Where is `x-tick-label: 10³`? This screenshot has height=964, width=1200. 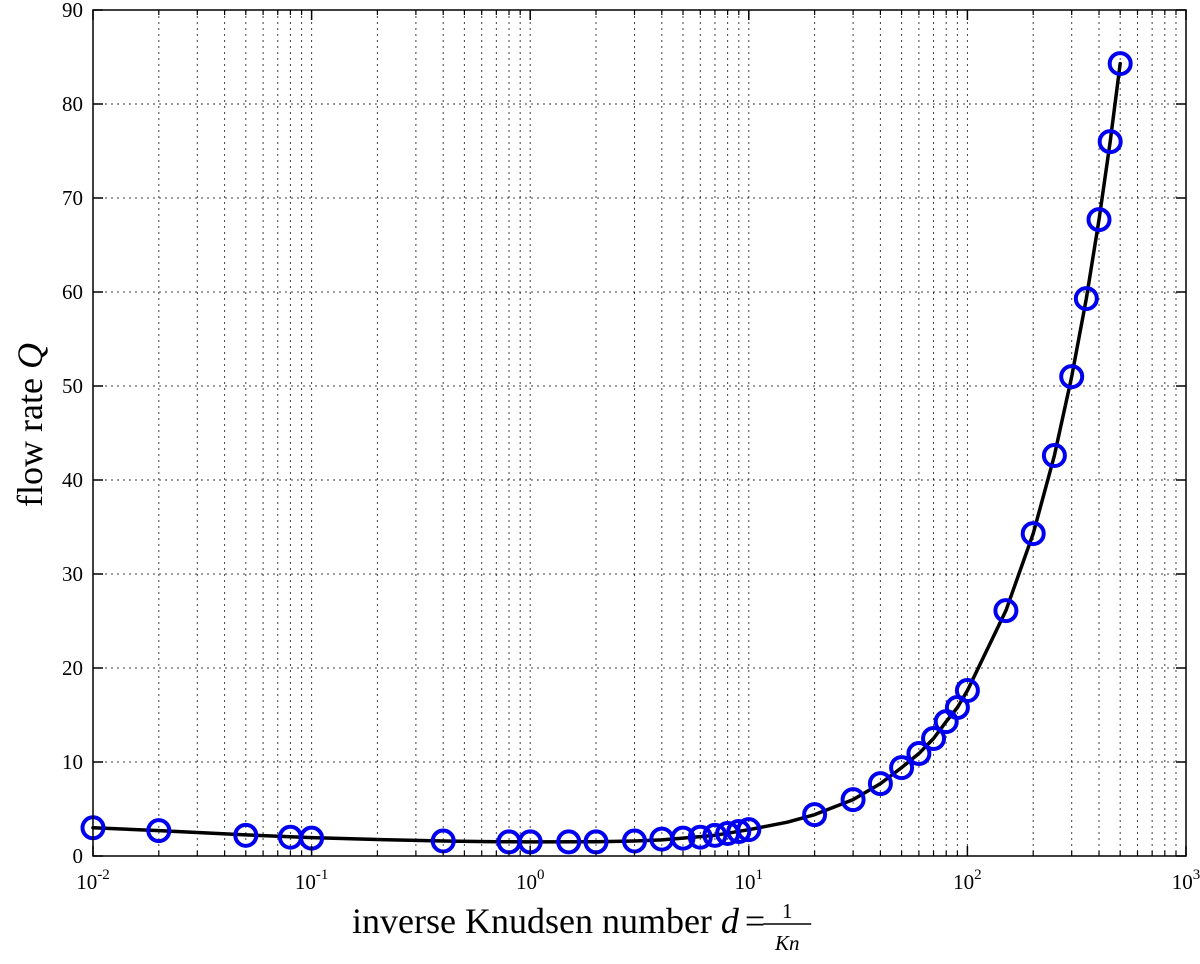 x-tick-label: 10³ is located at coordinates (1186, 880).